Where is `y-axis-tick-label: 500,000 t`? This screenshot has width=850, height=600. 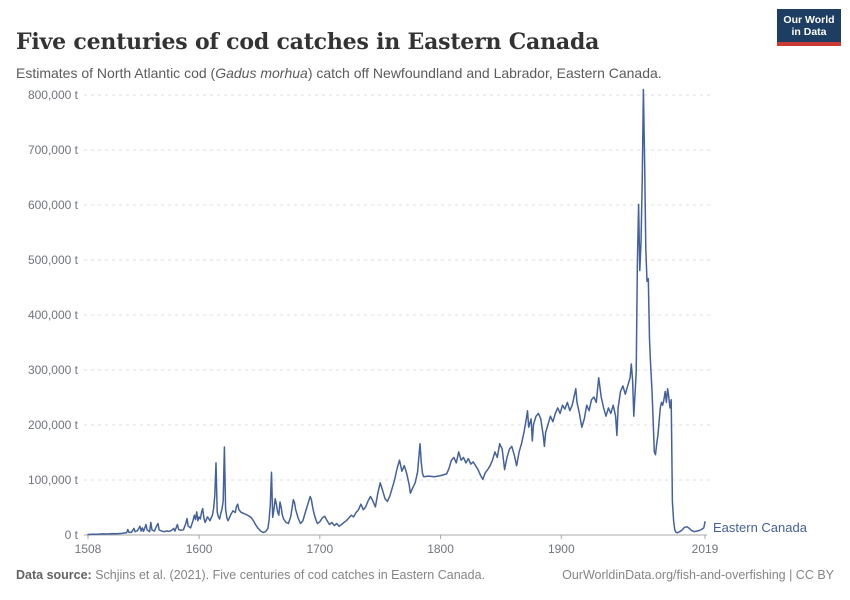
y-axis-tick-label: 500,000 t is located at coordinates (52, 260).